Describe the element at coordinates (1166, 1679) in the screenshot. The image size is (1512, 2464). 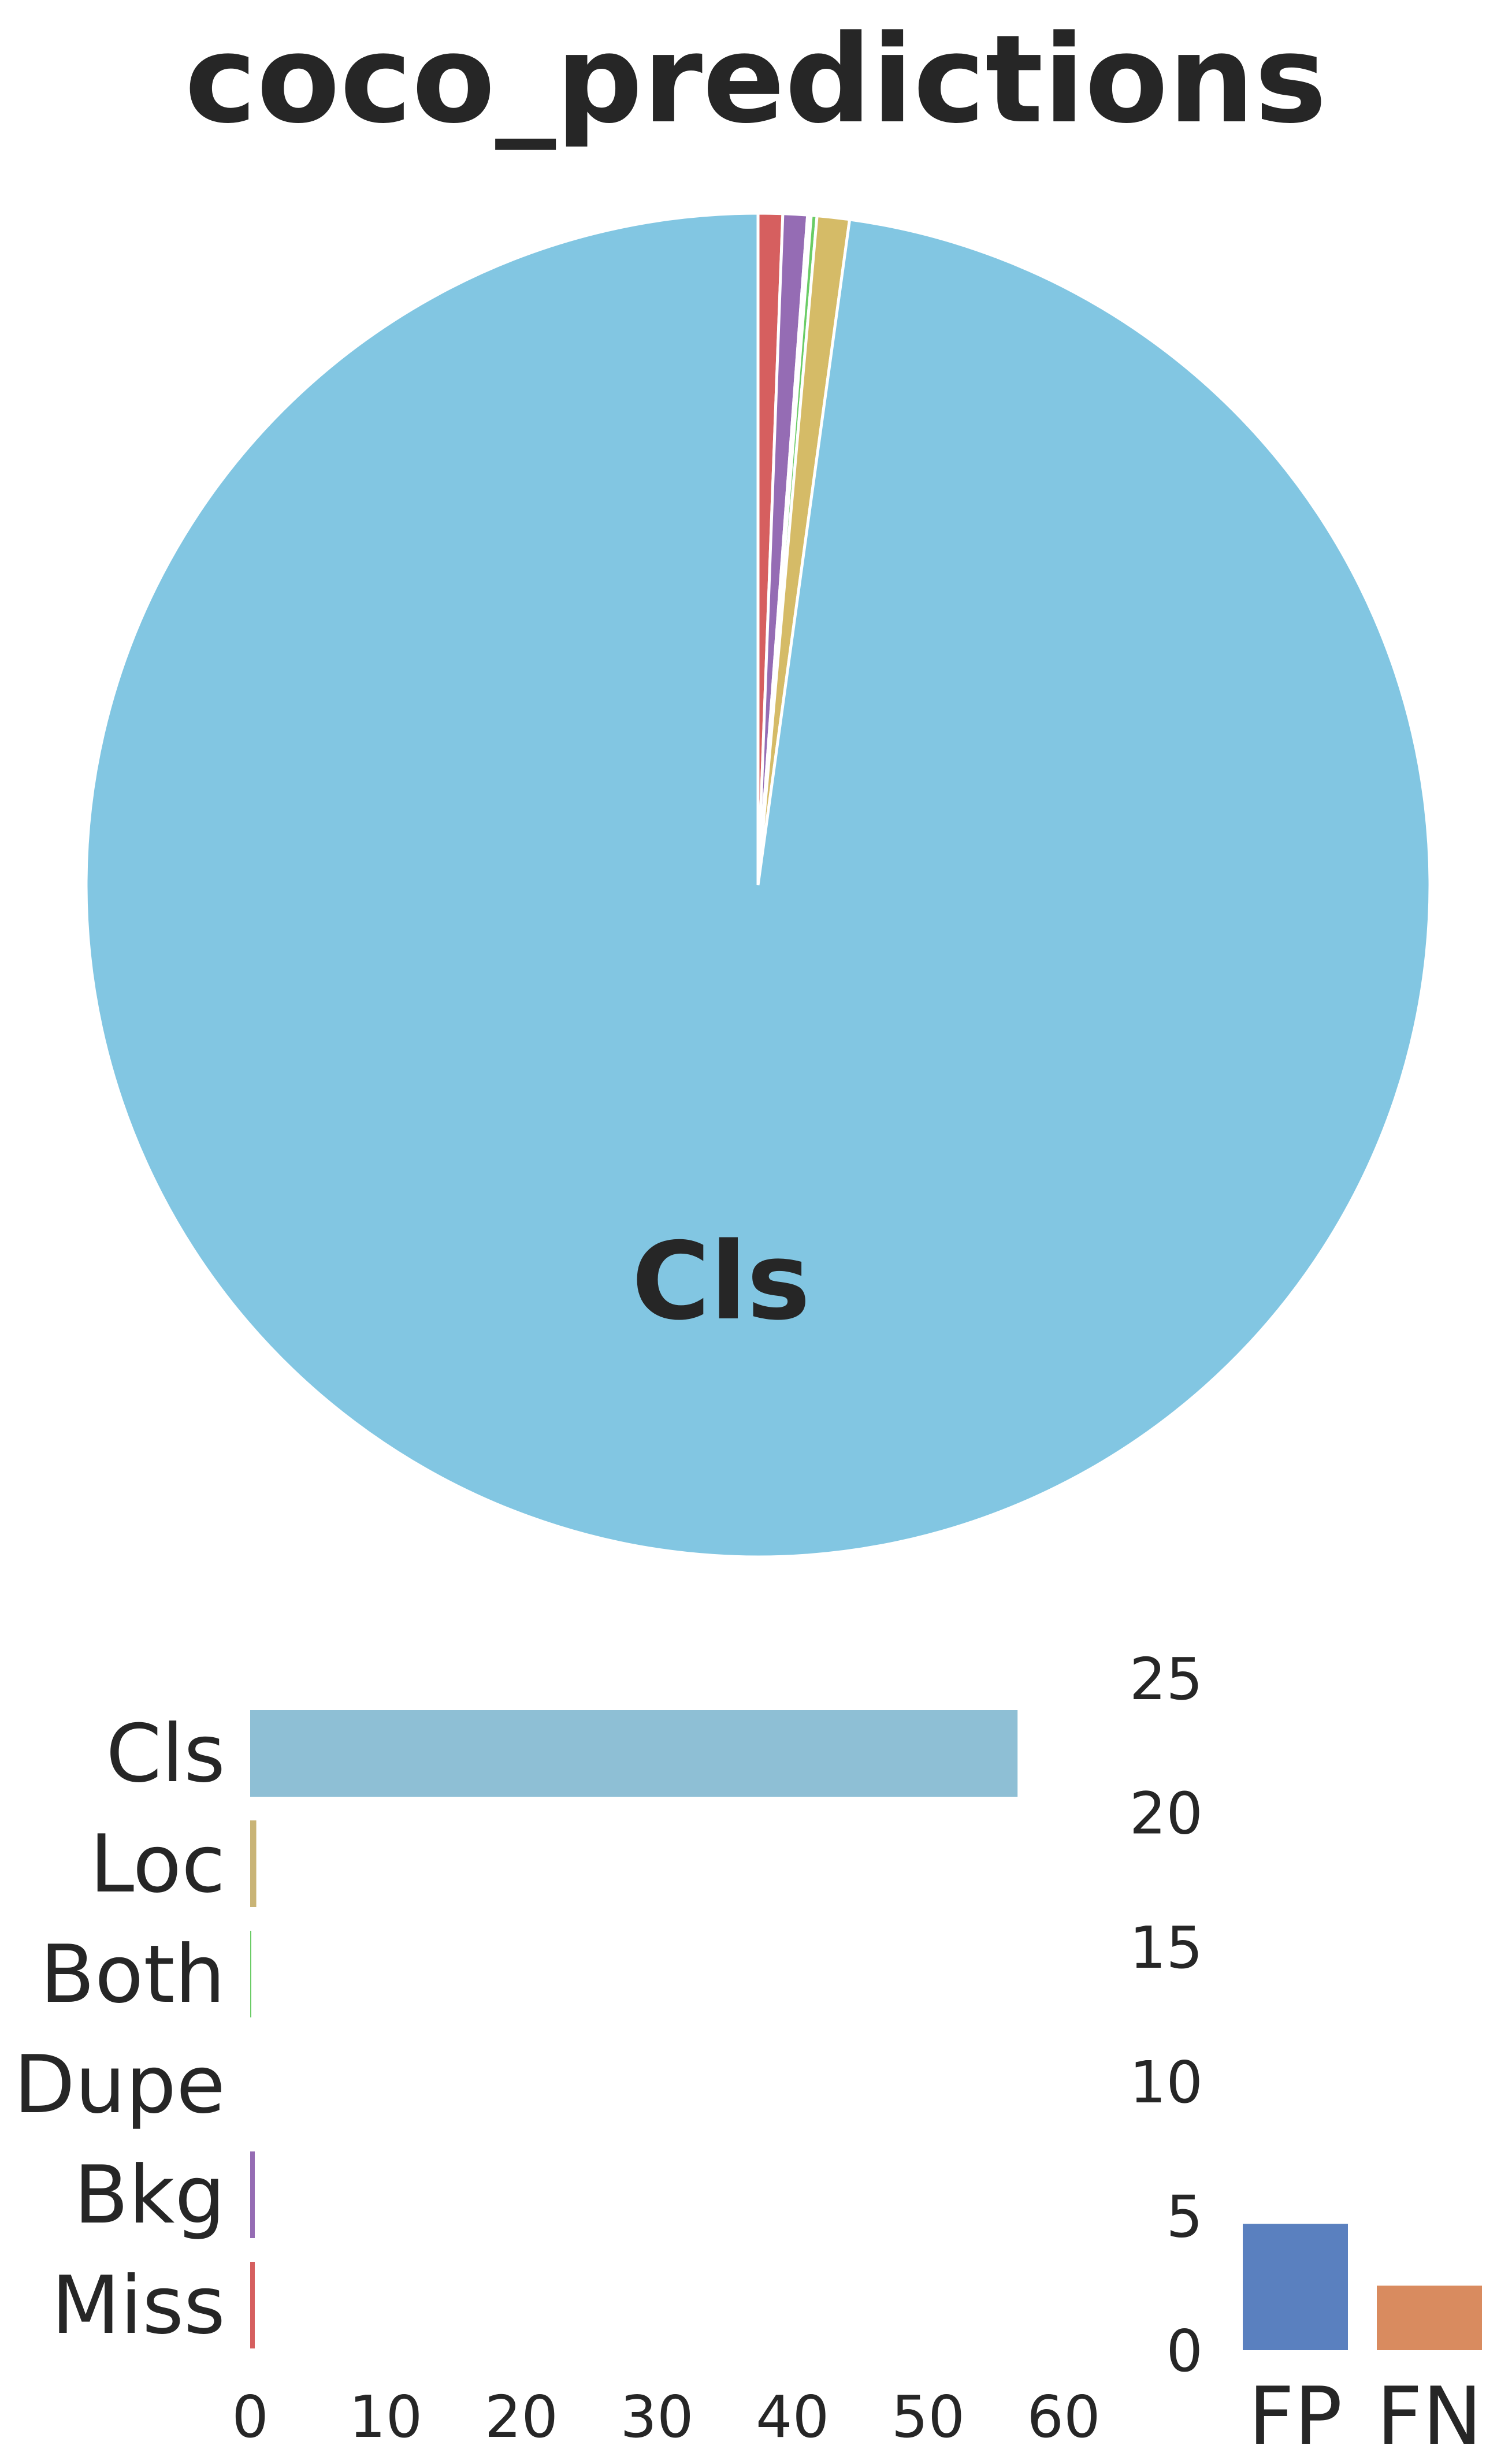
I see `y-tick-label: 25` at that location.